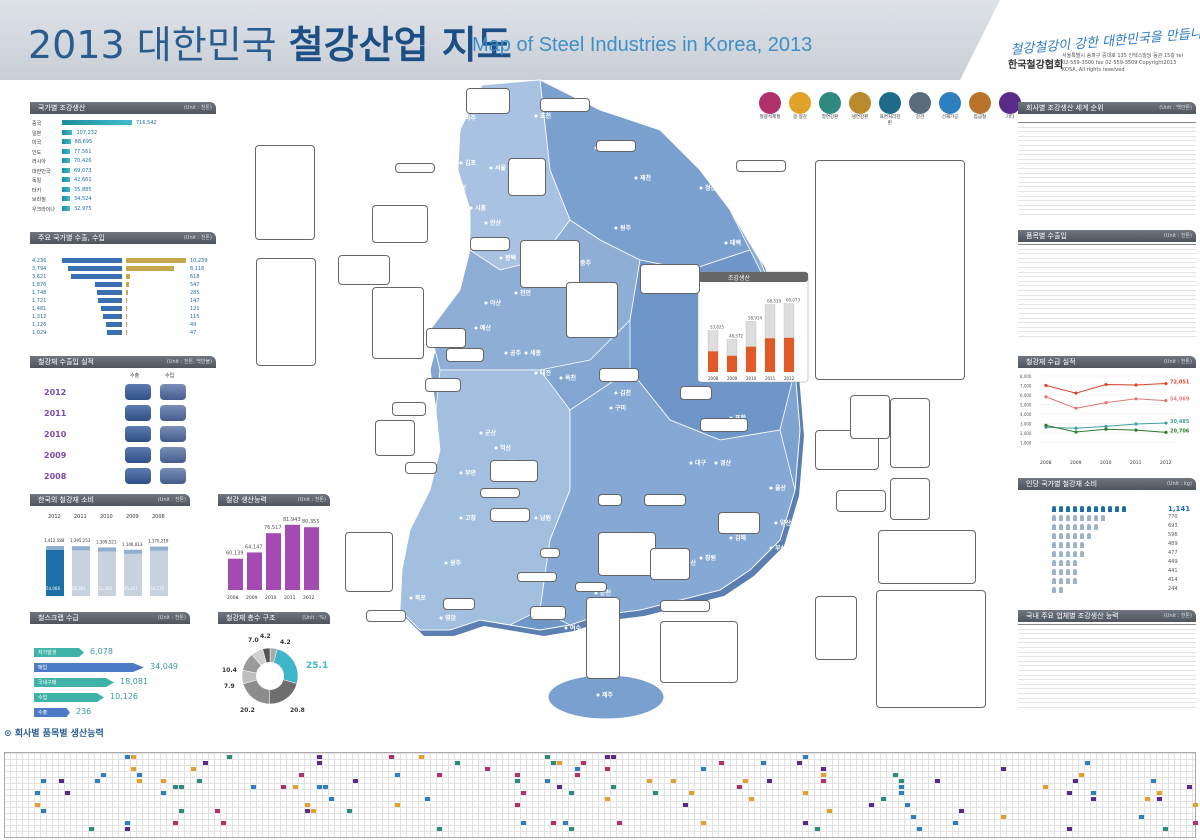 The image size is (1200, 840). I want to click on donut-value: 4.2, so click(265, 636).